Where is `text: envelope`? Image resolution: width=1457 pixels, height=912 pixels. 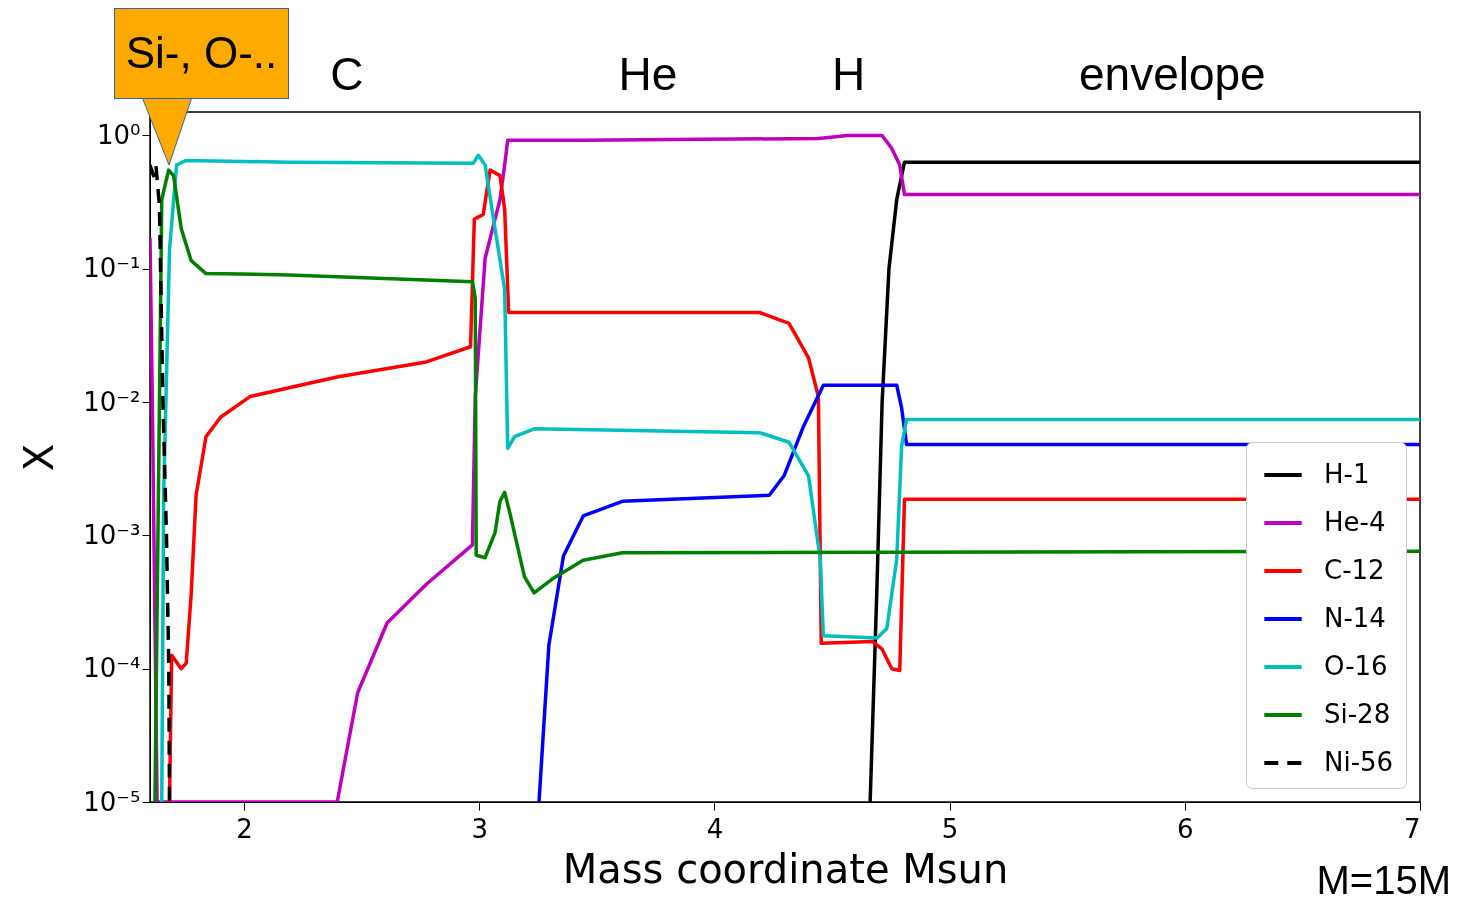 text: envelope is located at coordinates (1172, 74).